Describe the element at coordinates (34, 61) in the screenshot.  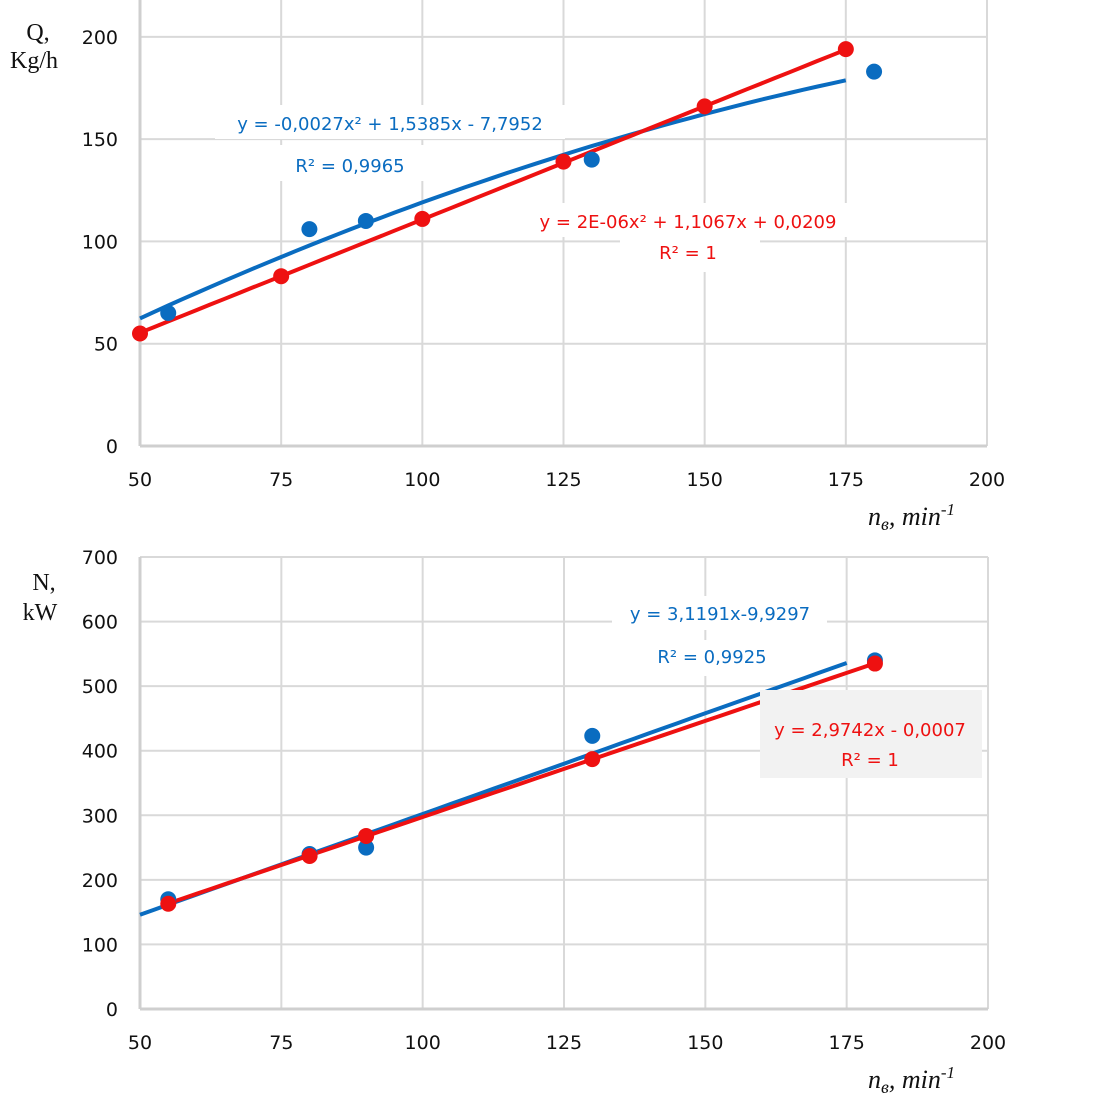
I see `y-axis-title-line2: Kg/h` at that location.